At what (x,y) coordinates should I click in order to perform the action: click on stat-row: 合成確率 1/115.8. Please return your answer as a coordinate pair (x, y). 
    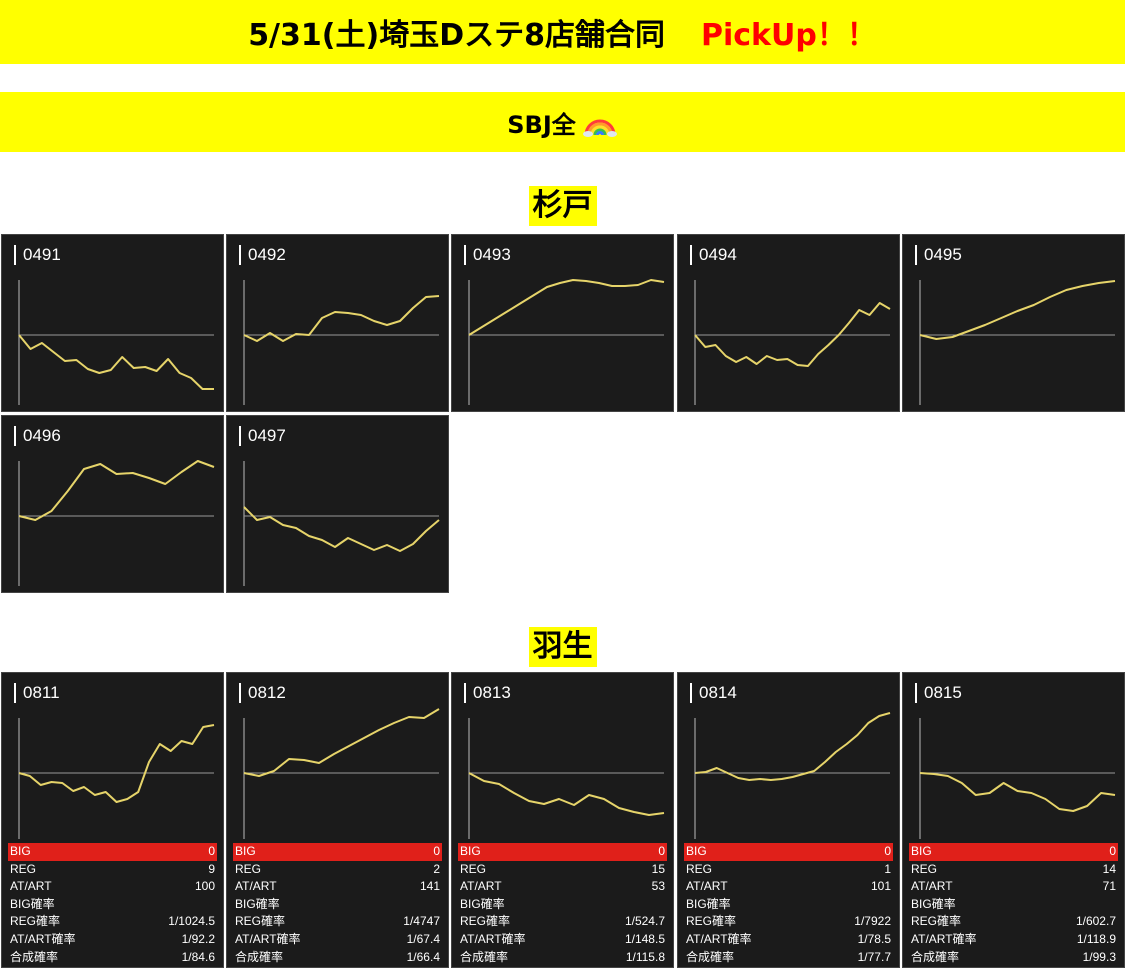
    Looking at the image, I should click on (562, 958).